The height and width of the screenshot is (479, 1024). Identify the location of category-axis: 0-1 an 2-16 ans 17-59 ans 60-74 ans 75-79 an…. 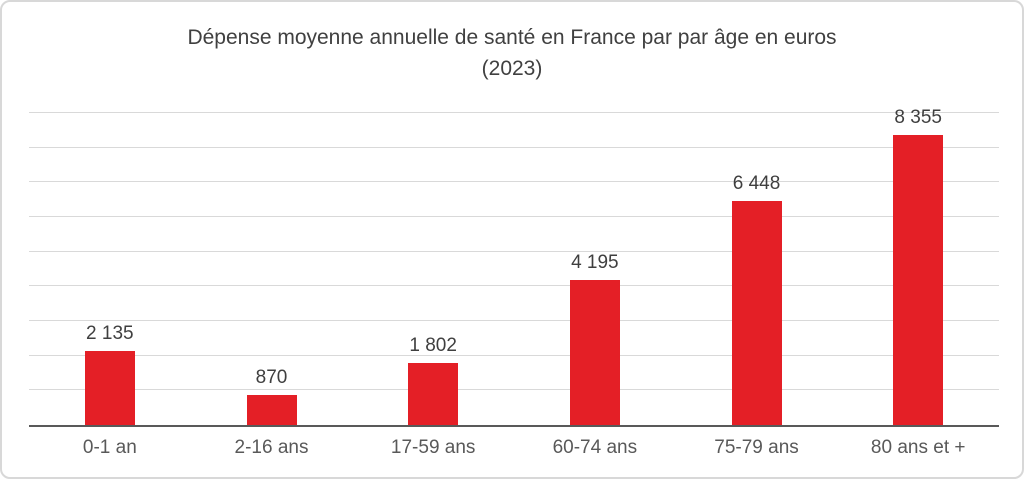
(514, 443).